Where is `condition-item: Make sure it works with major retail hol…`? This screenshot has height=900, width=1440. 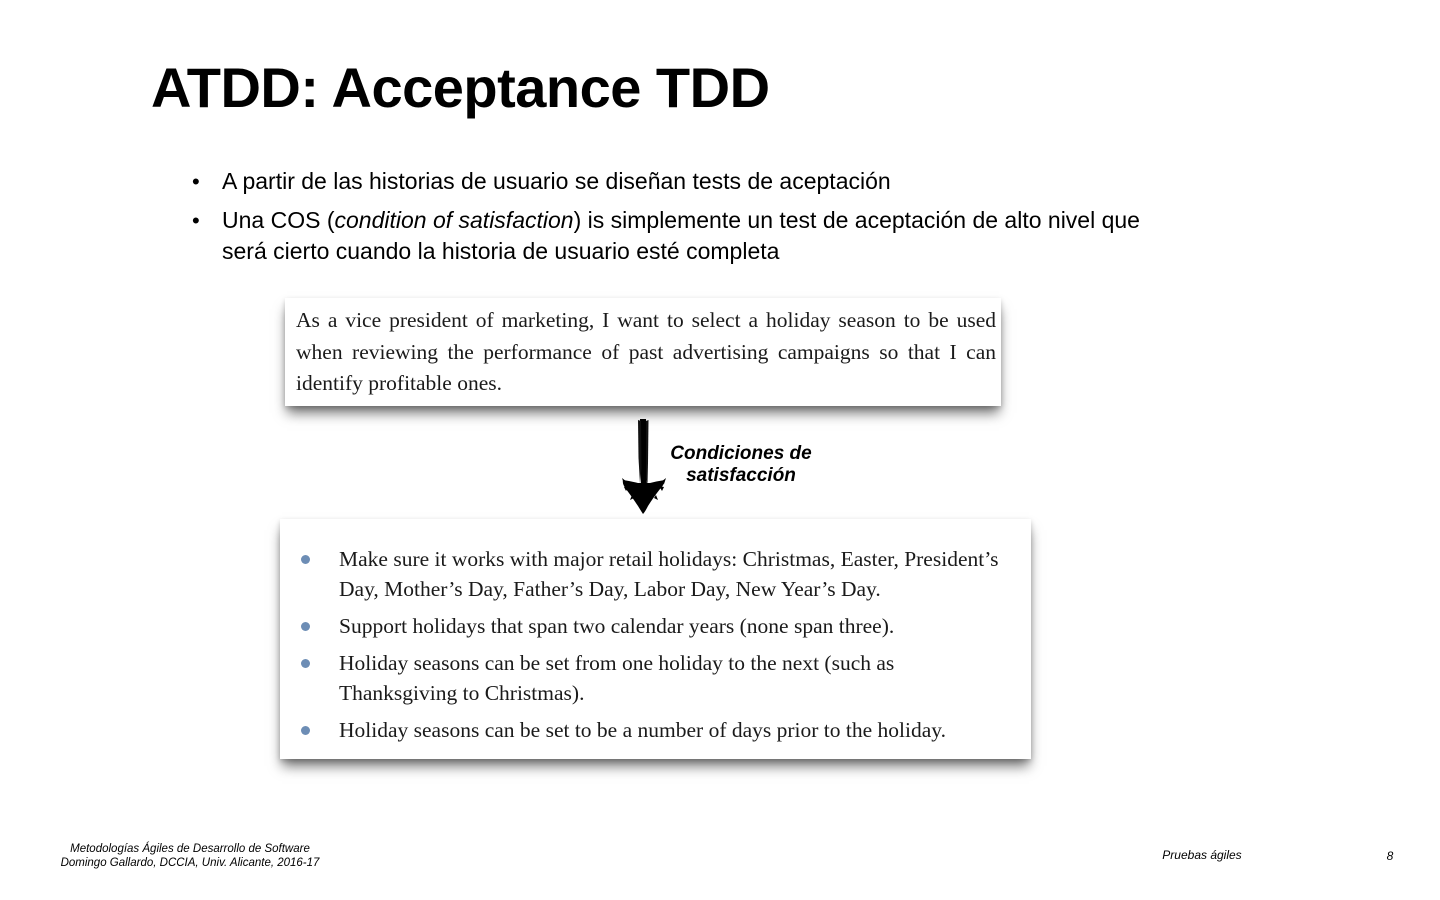 condition-item: Make sure it works with major retail hol… is located at coordinates (655, 574).